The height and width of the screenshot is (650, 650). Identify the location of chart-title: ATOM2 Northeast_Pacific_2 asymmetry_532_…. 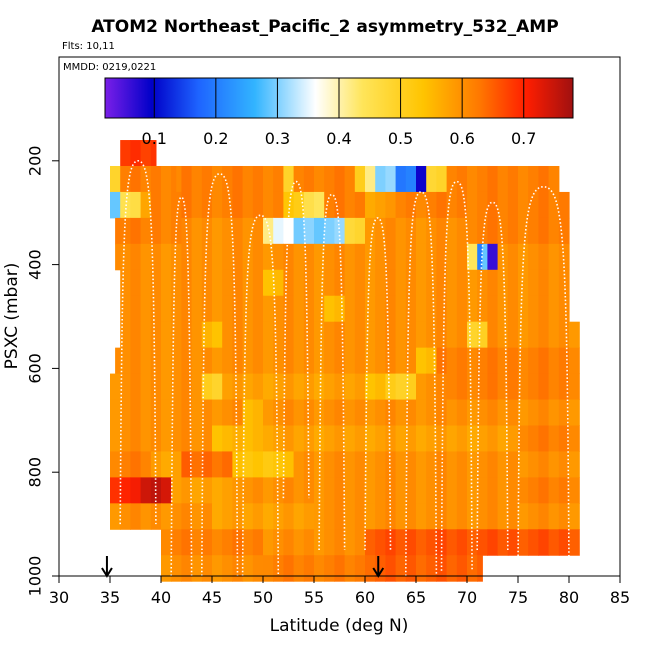
(325, 27).